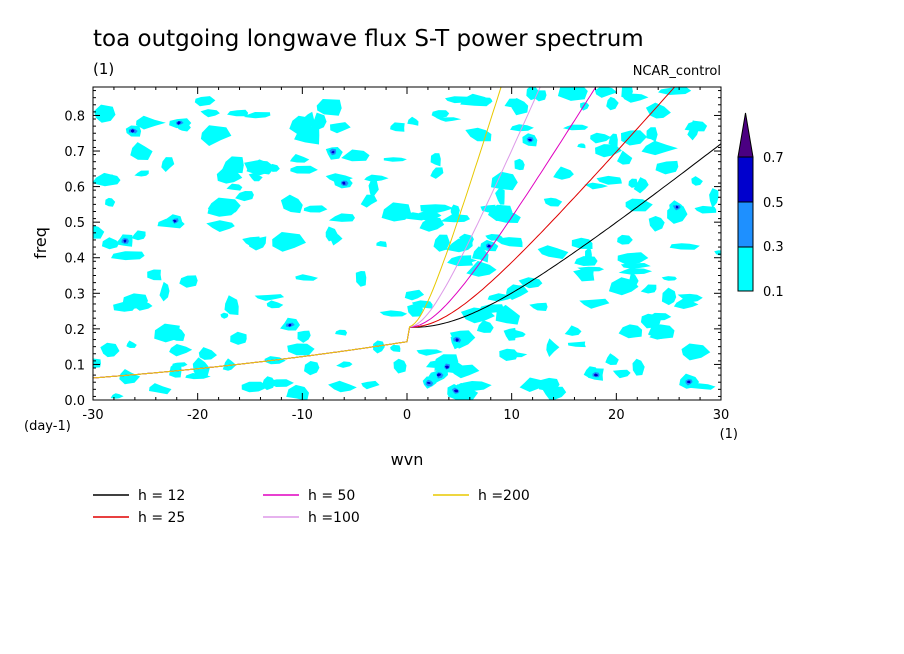 The width and height of the screenshot is (904, 654). What do you see at coordinates (407, 459) in the screenshot?
I see `x-axis-label: wvn` at bounding box center [407, 459].